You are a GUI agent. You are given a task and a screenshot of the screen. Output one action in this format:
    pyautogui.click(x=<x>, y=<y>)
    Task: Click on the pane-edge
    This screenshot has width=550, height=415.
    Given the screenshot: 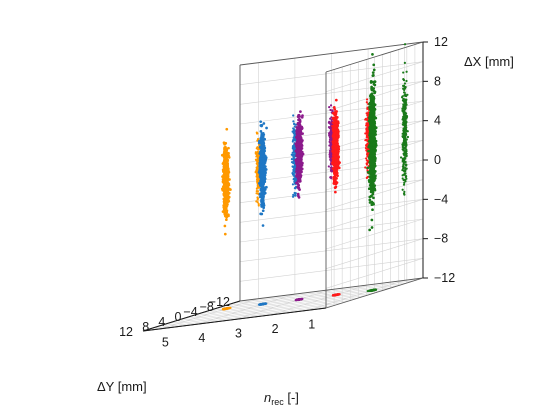 What is the action you would take?
    pyautogui.click(x=374, y=57)
    